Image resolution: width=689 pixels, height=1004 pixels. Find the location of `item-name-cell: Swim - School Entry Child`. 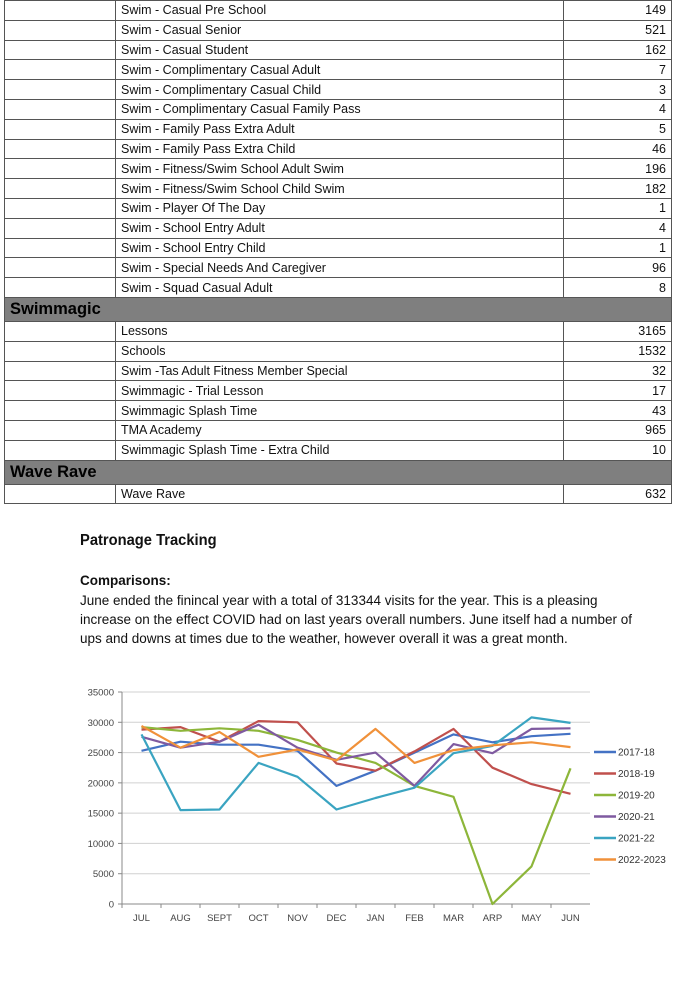

item-name-cell: Swim - School Entry Child is located at coordinates (339, 248).